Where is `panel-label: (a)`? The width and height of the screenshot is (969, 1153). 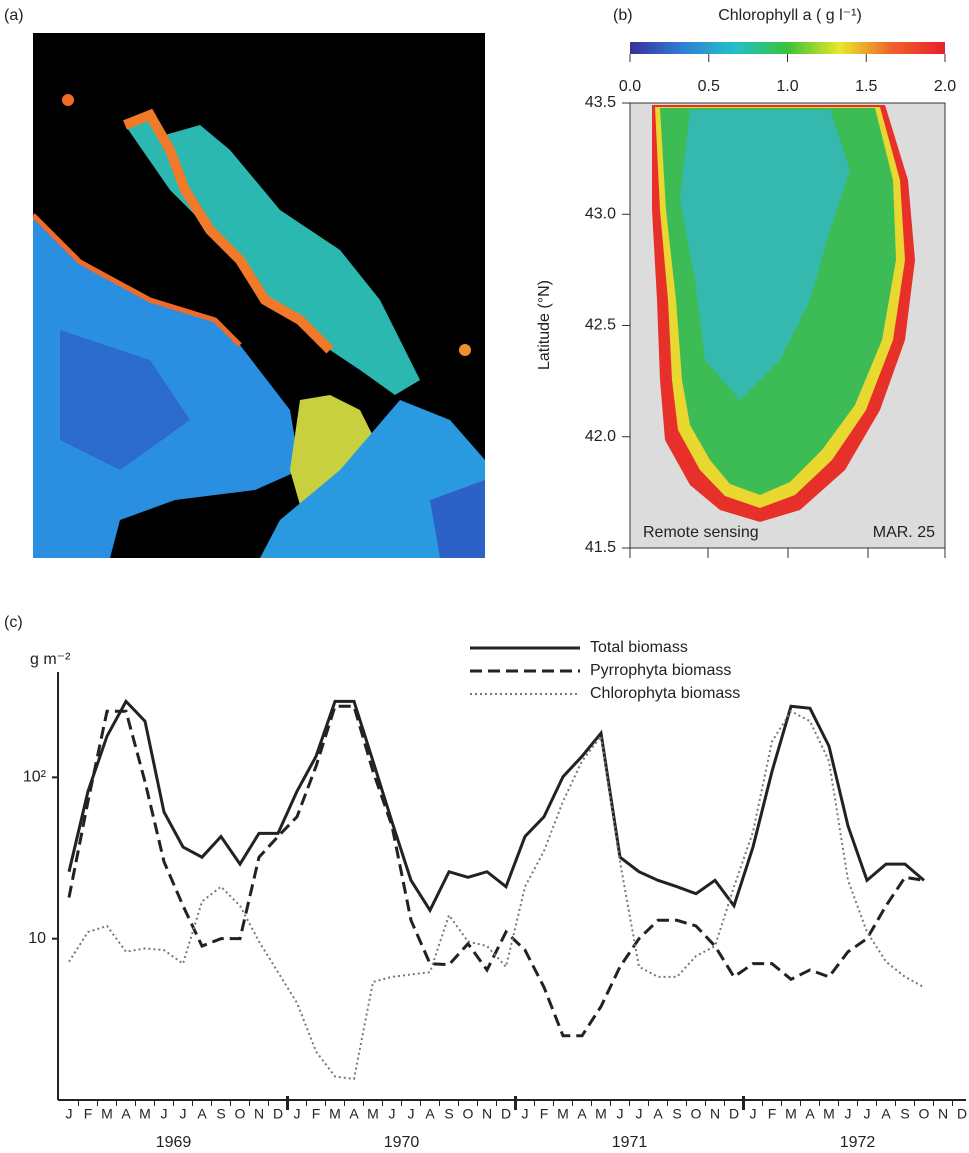 panel-label: (a) is located at coordinates (14, 15).